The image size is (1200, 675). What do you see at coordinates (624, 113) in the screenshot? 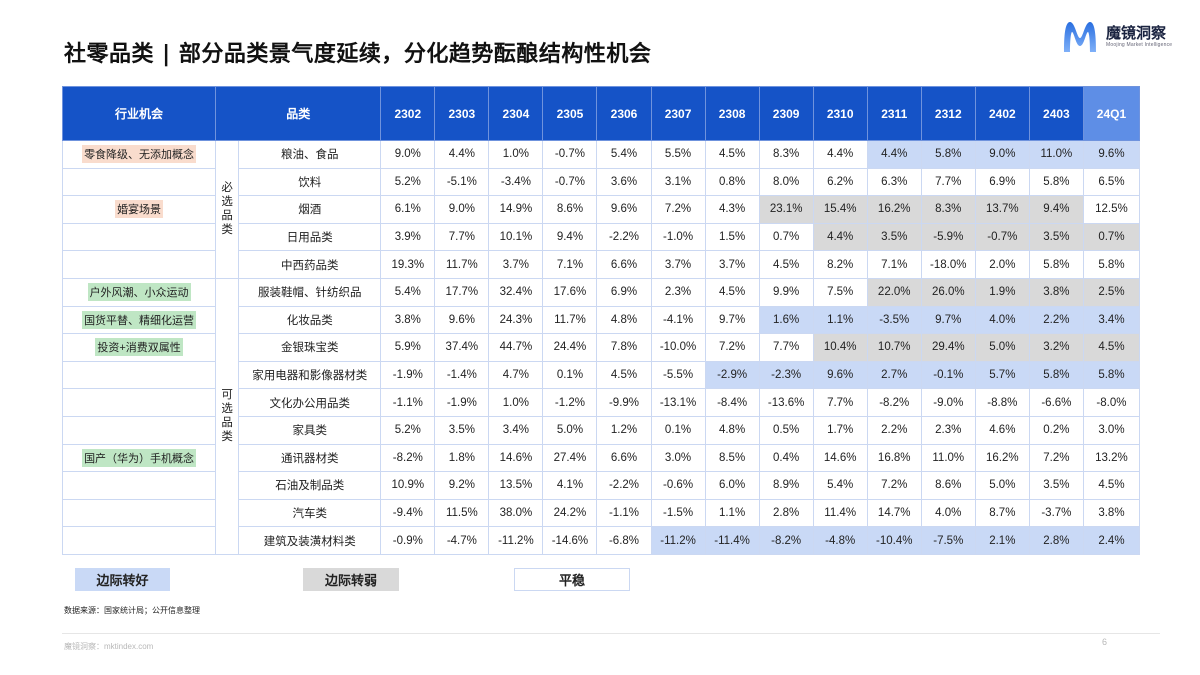
I see `header-period: 2306` at bounding box center [624, 113].